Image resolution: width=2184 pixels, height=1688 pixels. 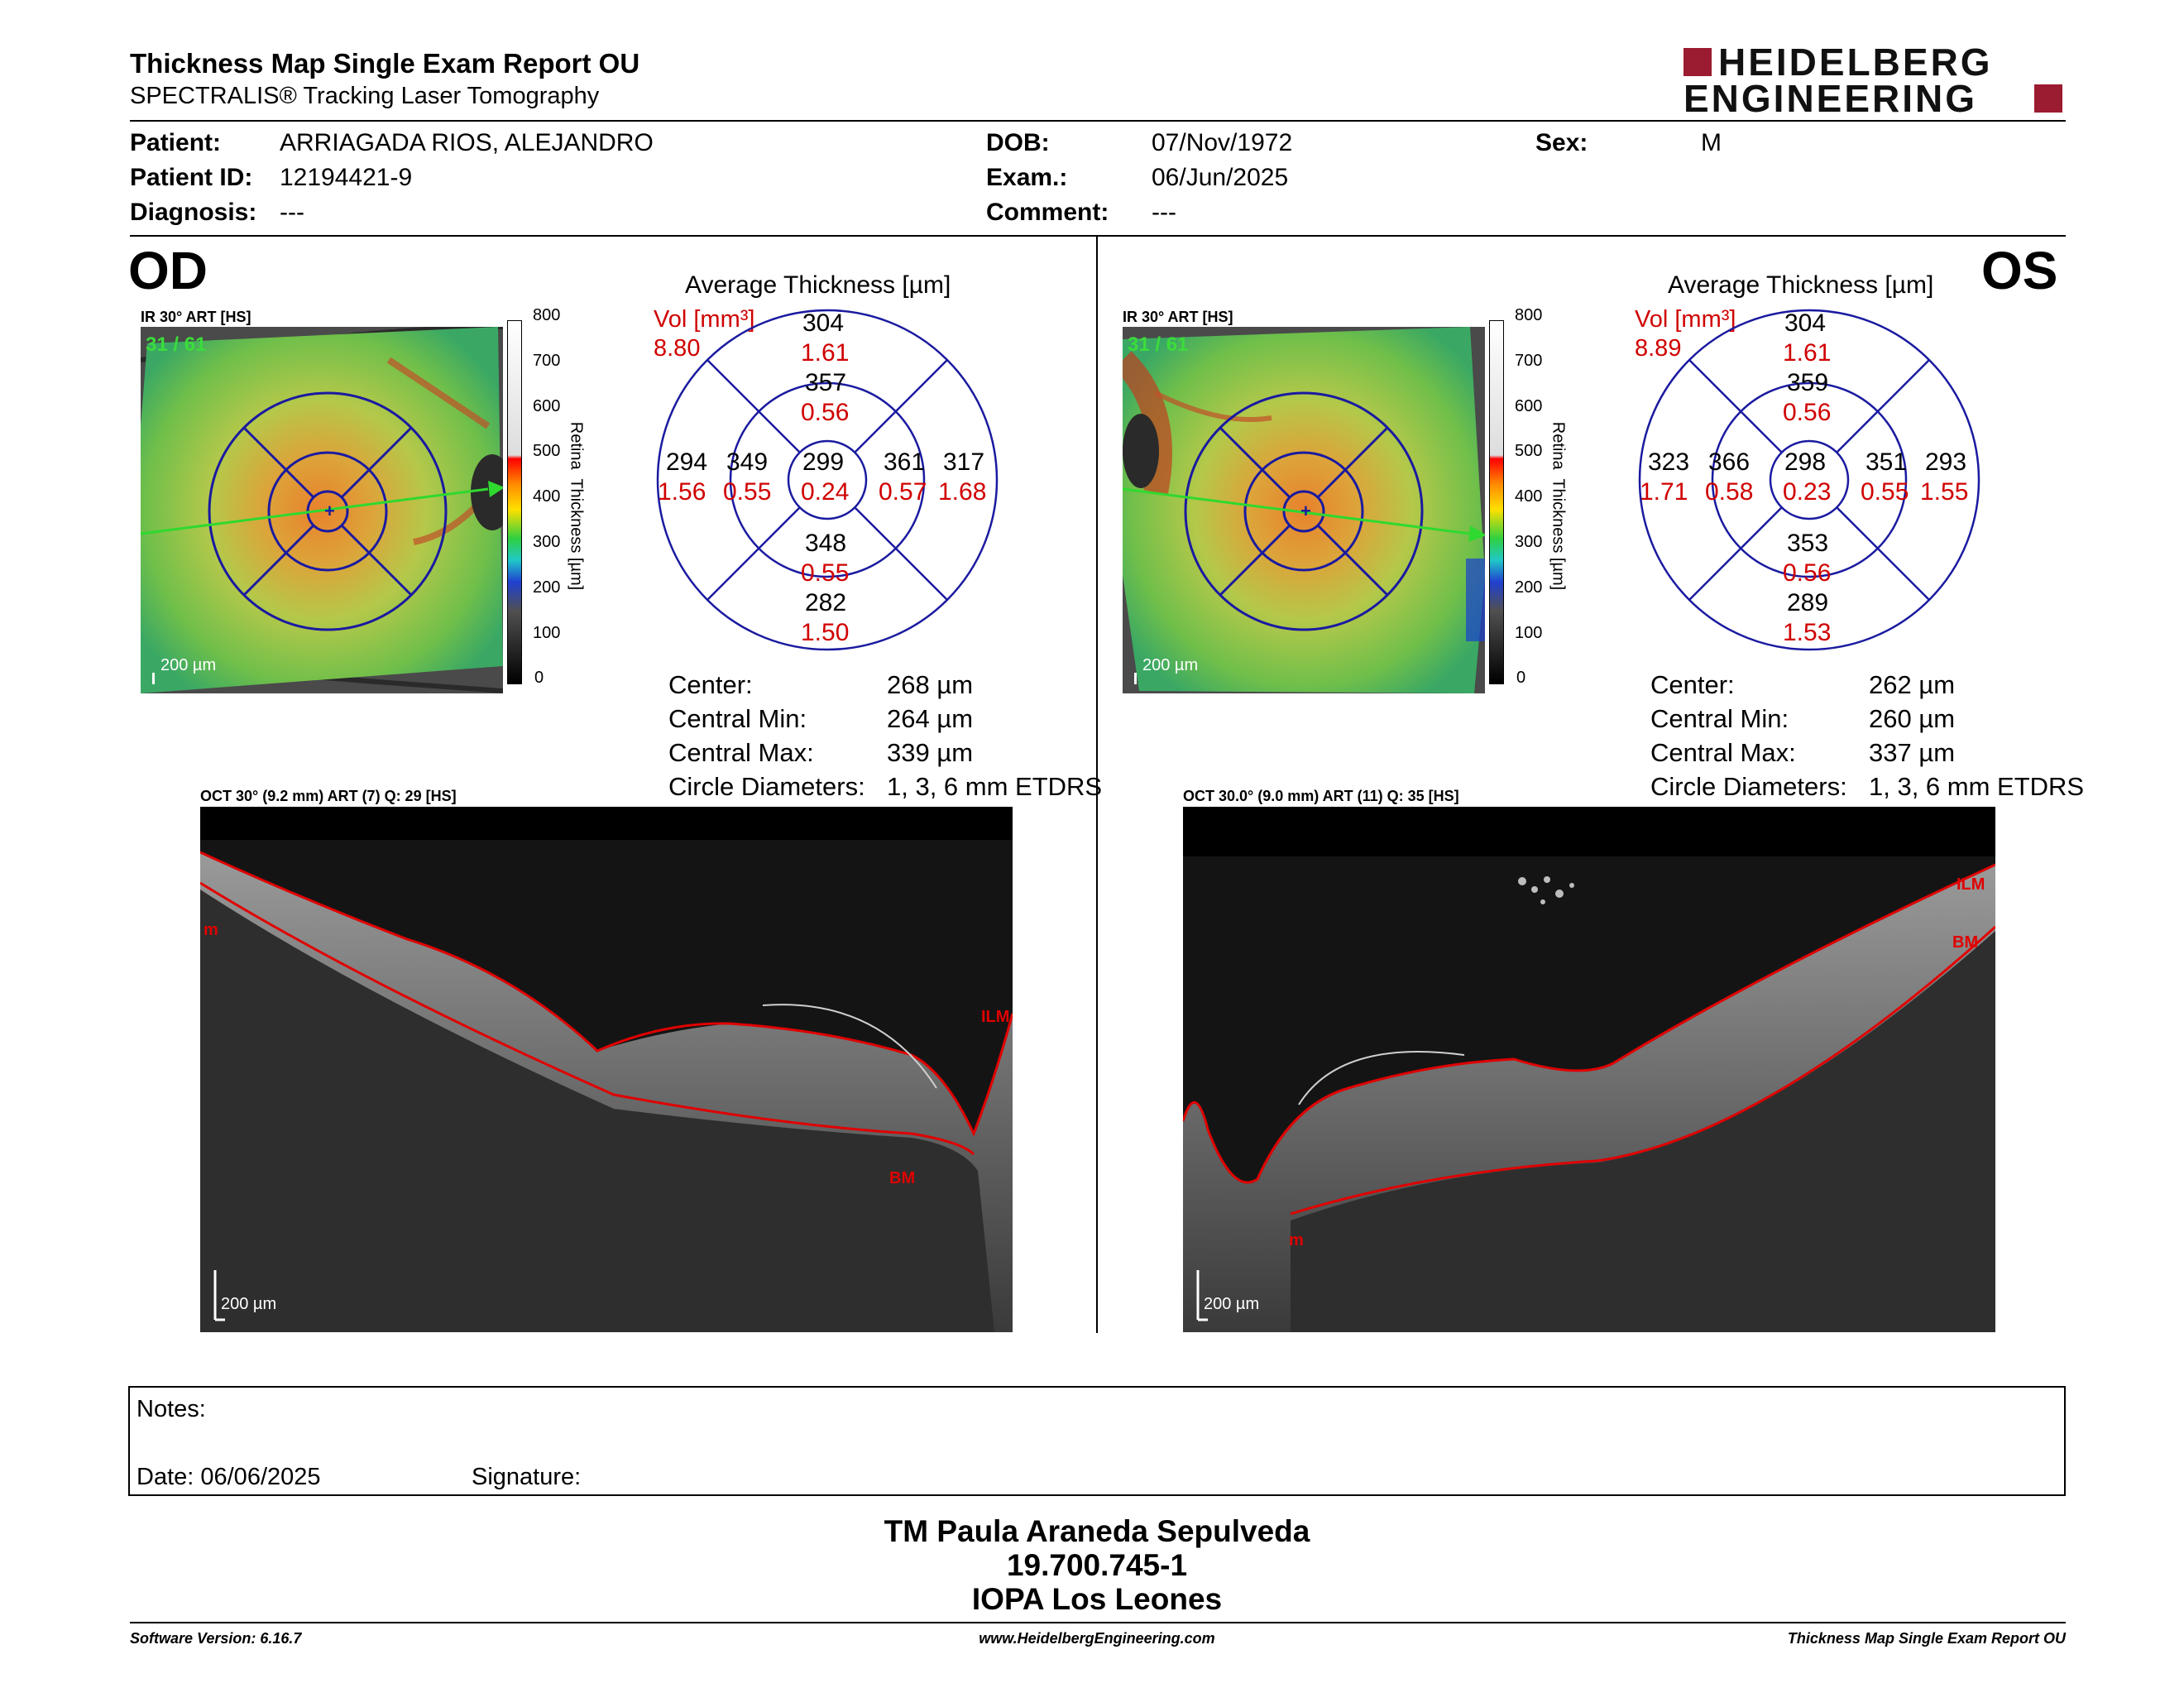 What do you see at coordinates (1178, 317) in the screenshot?
I see `os-ir-label: IR 30° ART [HS]` at bounding box center [1178, 317].